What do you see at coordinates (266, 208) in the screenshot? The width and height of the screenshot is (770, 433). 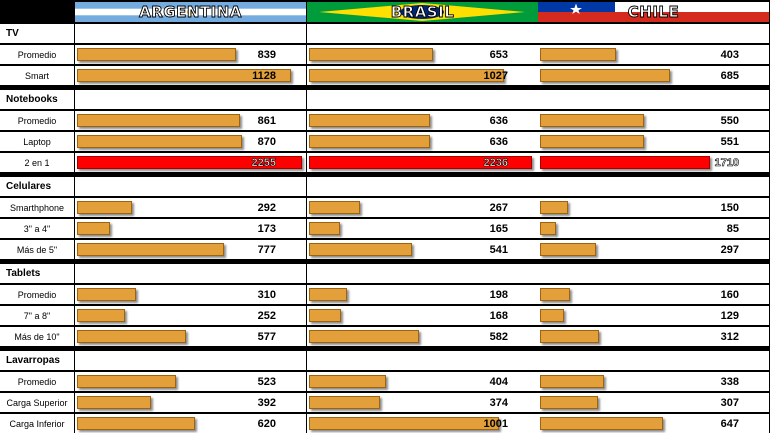 I see `value-label: 292` at bounding box center [266, 208].